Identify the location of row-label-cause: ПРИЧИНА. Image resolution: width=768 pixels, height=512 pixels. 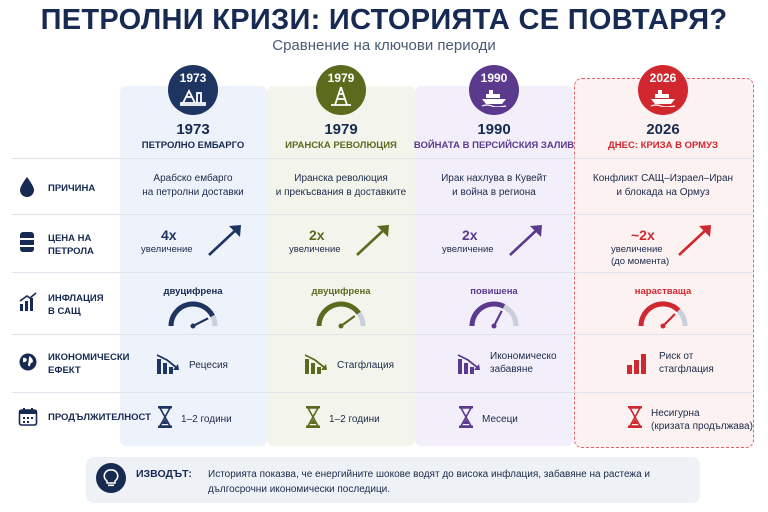
(72, 188).